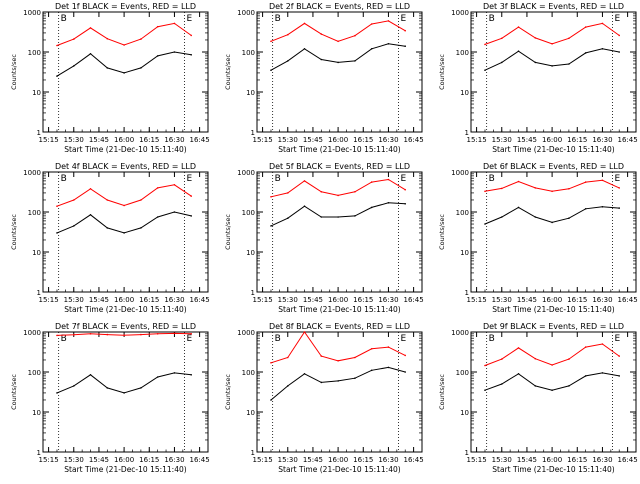 The width and height of the screenshot is (640, 484). What do you see at coordinates (288, 460) in the screenshot?
I see `x-tick-label: 15:30` at bounding box center [288, 460].